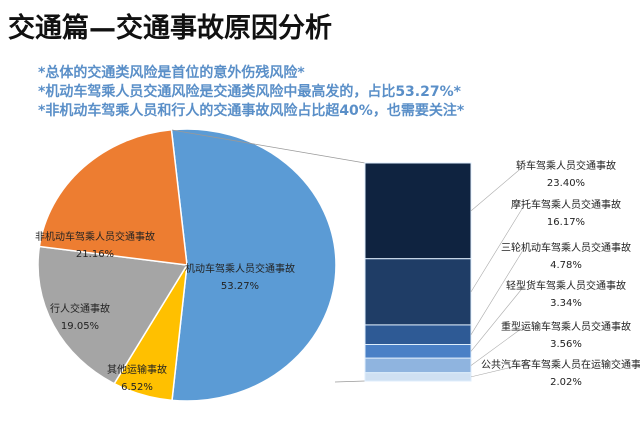 Image resolution: width=640 pixels, height=430 pixels. Describe the element at coordinates (566, 222) in the screenshot. I see `bar-segment-value: 16.17%` at that location.